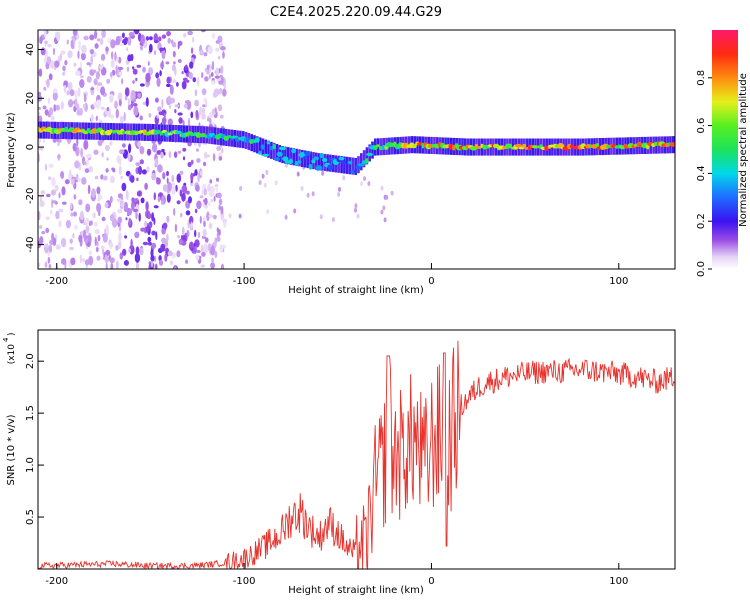 This screenshot has width=750, height=600. What do you see at coordinates (336, 275) in the screenshot?
I see `spectrogram-x-ticks: -200 -100 0 100` at bounding box center [336, 275].